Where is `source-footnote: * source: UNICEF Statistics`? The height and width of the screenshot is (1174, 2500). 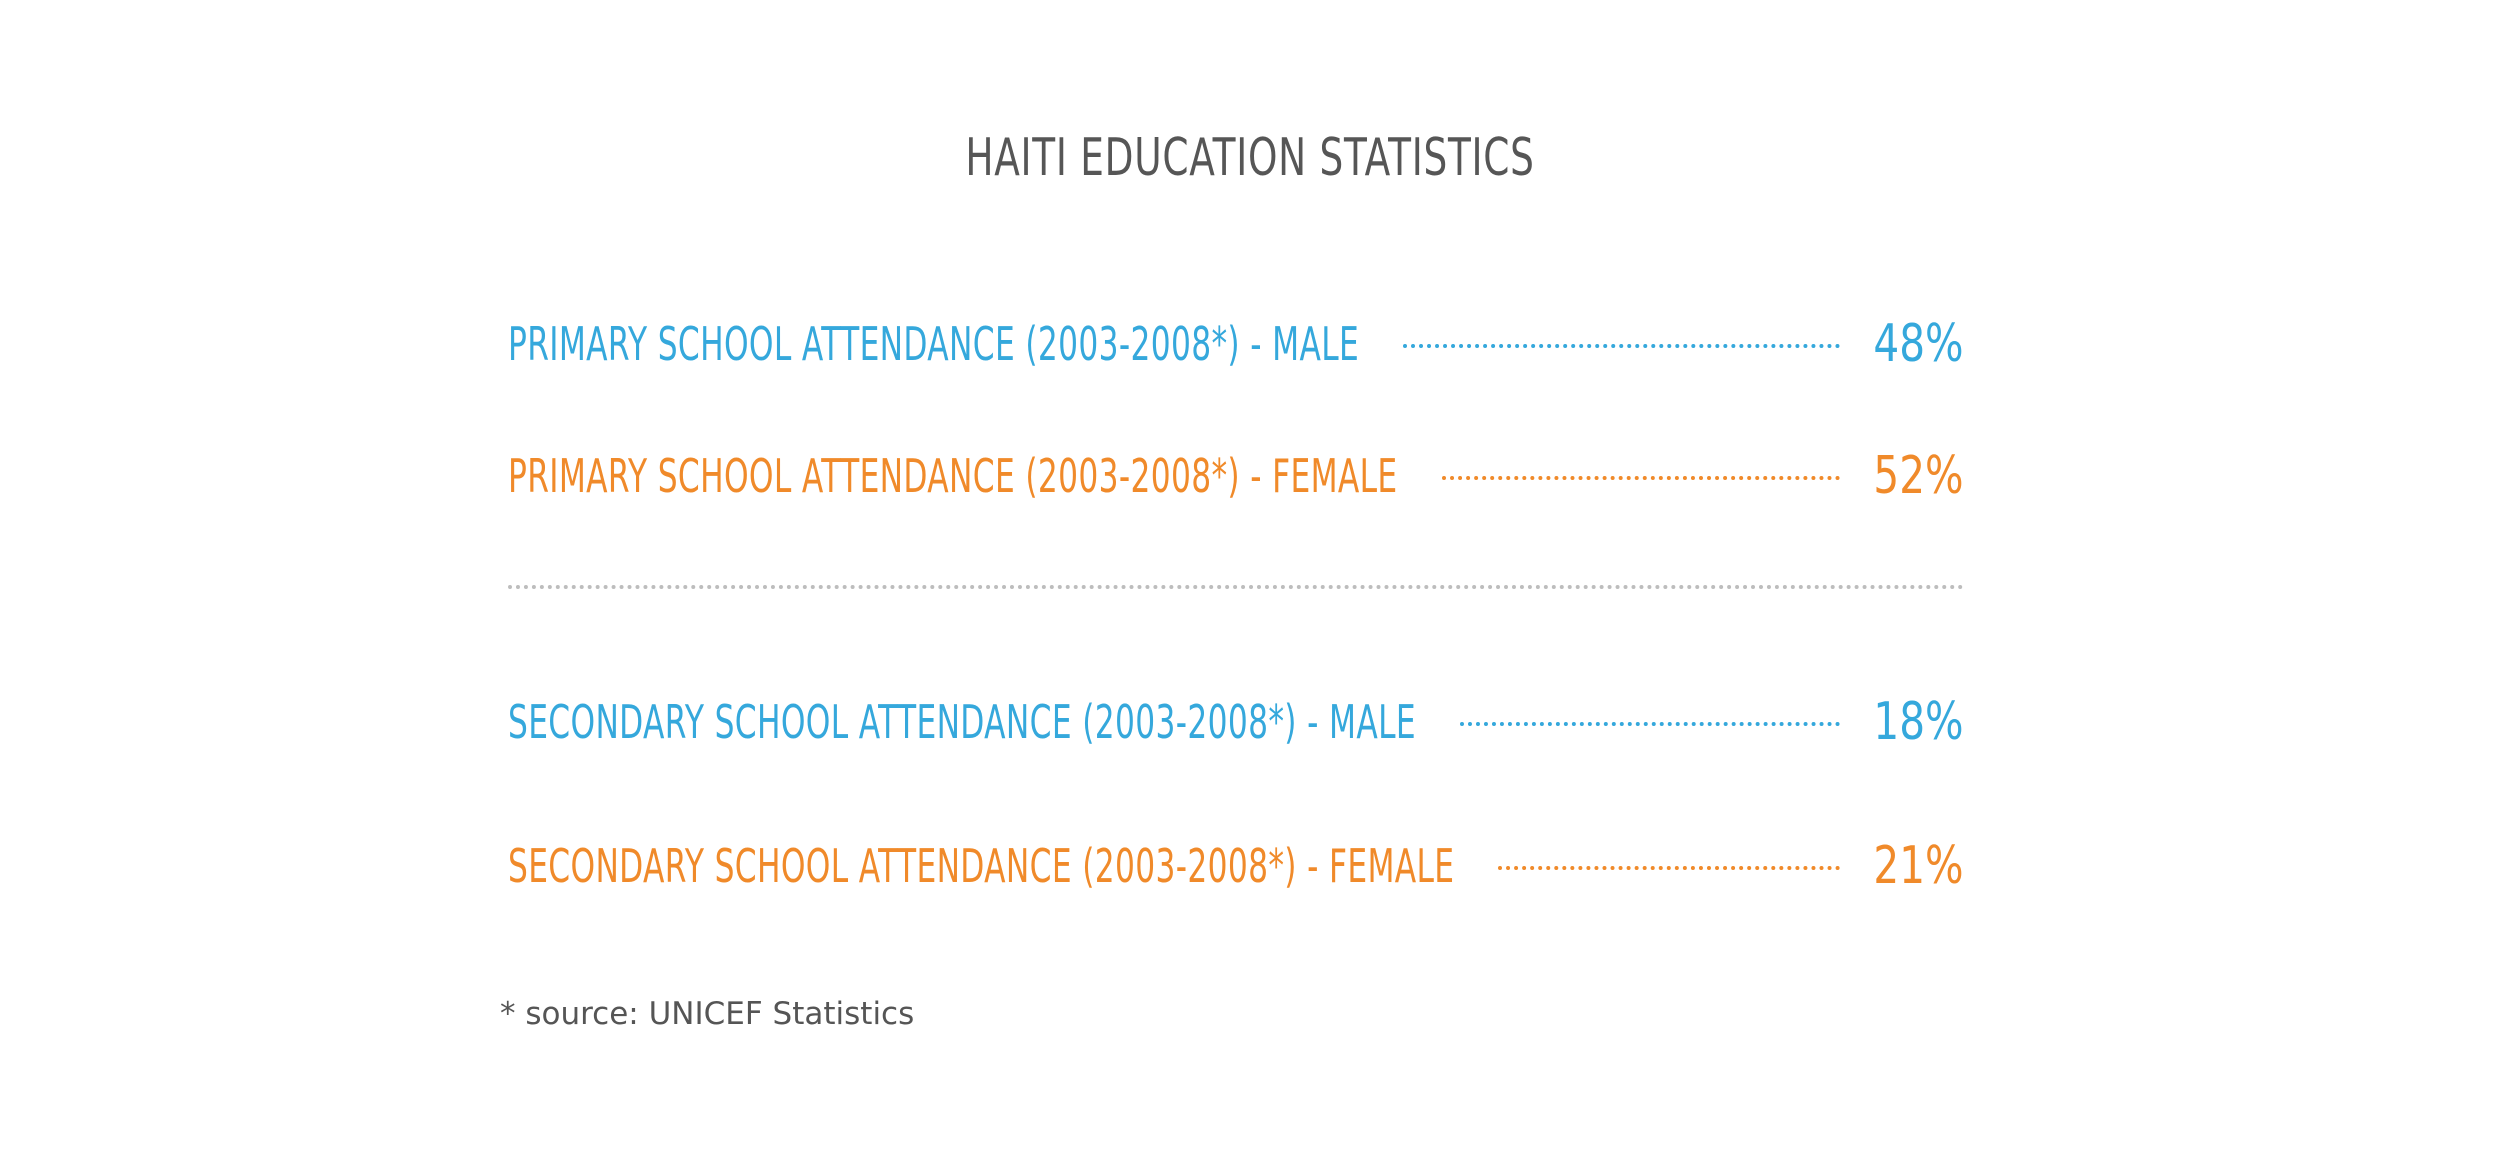
source-footnote: * source: UNICEF Statistics is located at coordinates (707, 1014).